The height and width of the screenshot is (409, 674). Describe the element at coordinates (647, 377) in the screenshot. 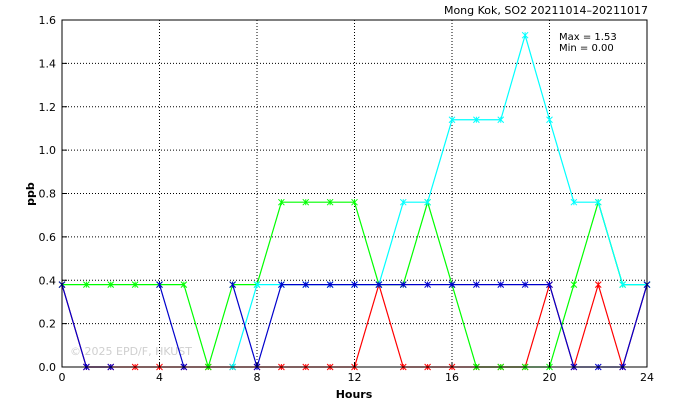

I see `x-tick-label: 24` at that location.